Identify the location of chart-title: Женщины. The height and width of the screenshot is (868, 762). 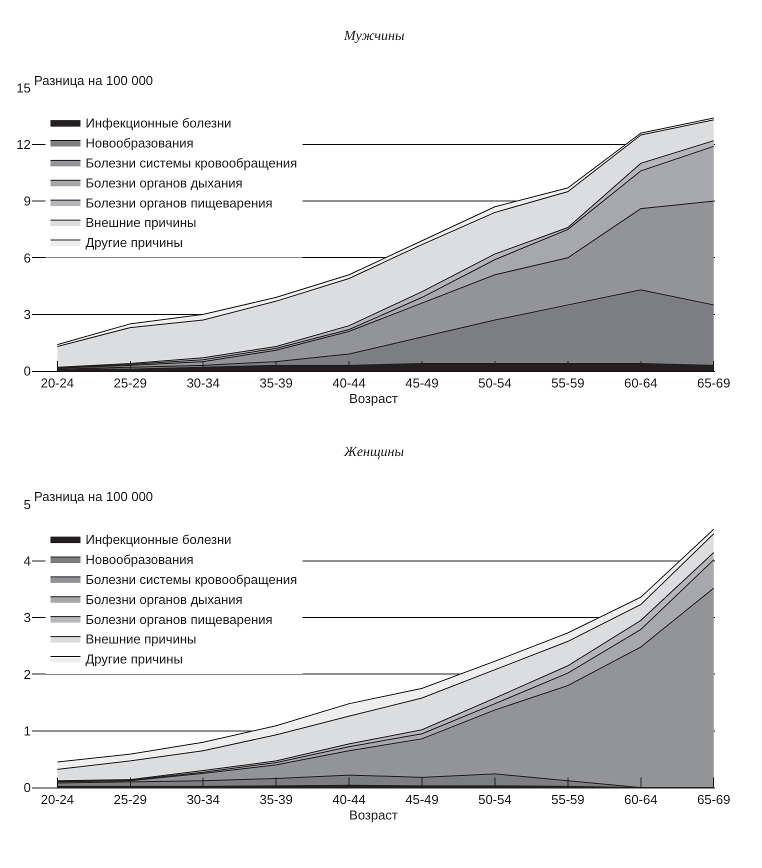
(373, 452).